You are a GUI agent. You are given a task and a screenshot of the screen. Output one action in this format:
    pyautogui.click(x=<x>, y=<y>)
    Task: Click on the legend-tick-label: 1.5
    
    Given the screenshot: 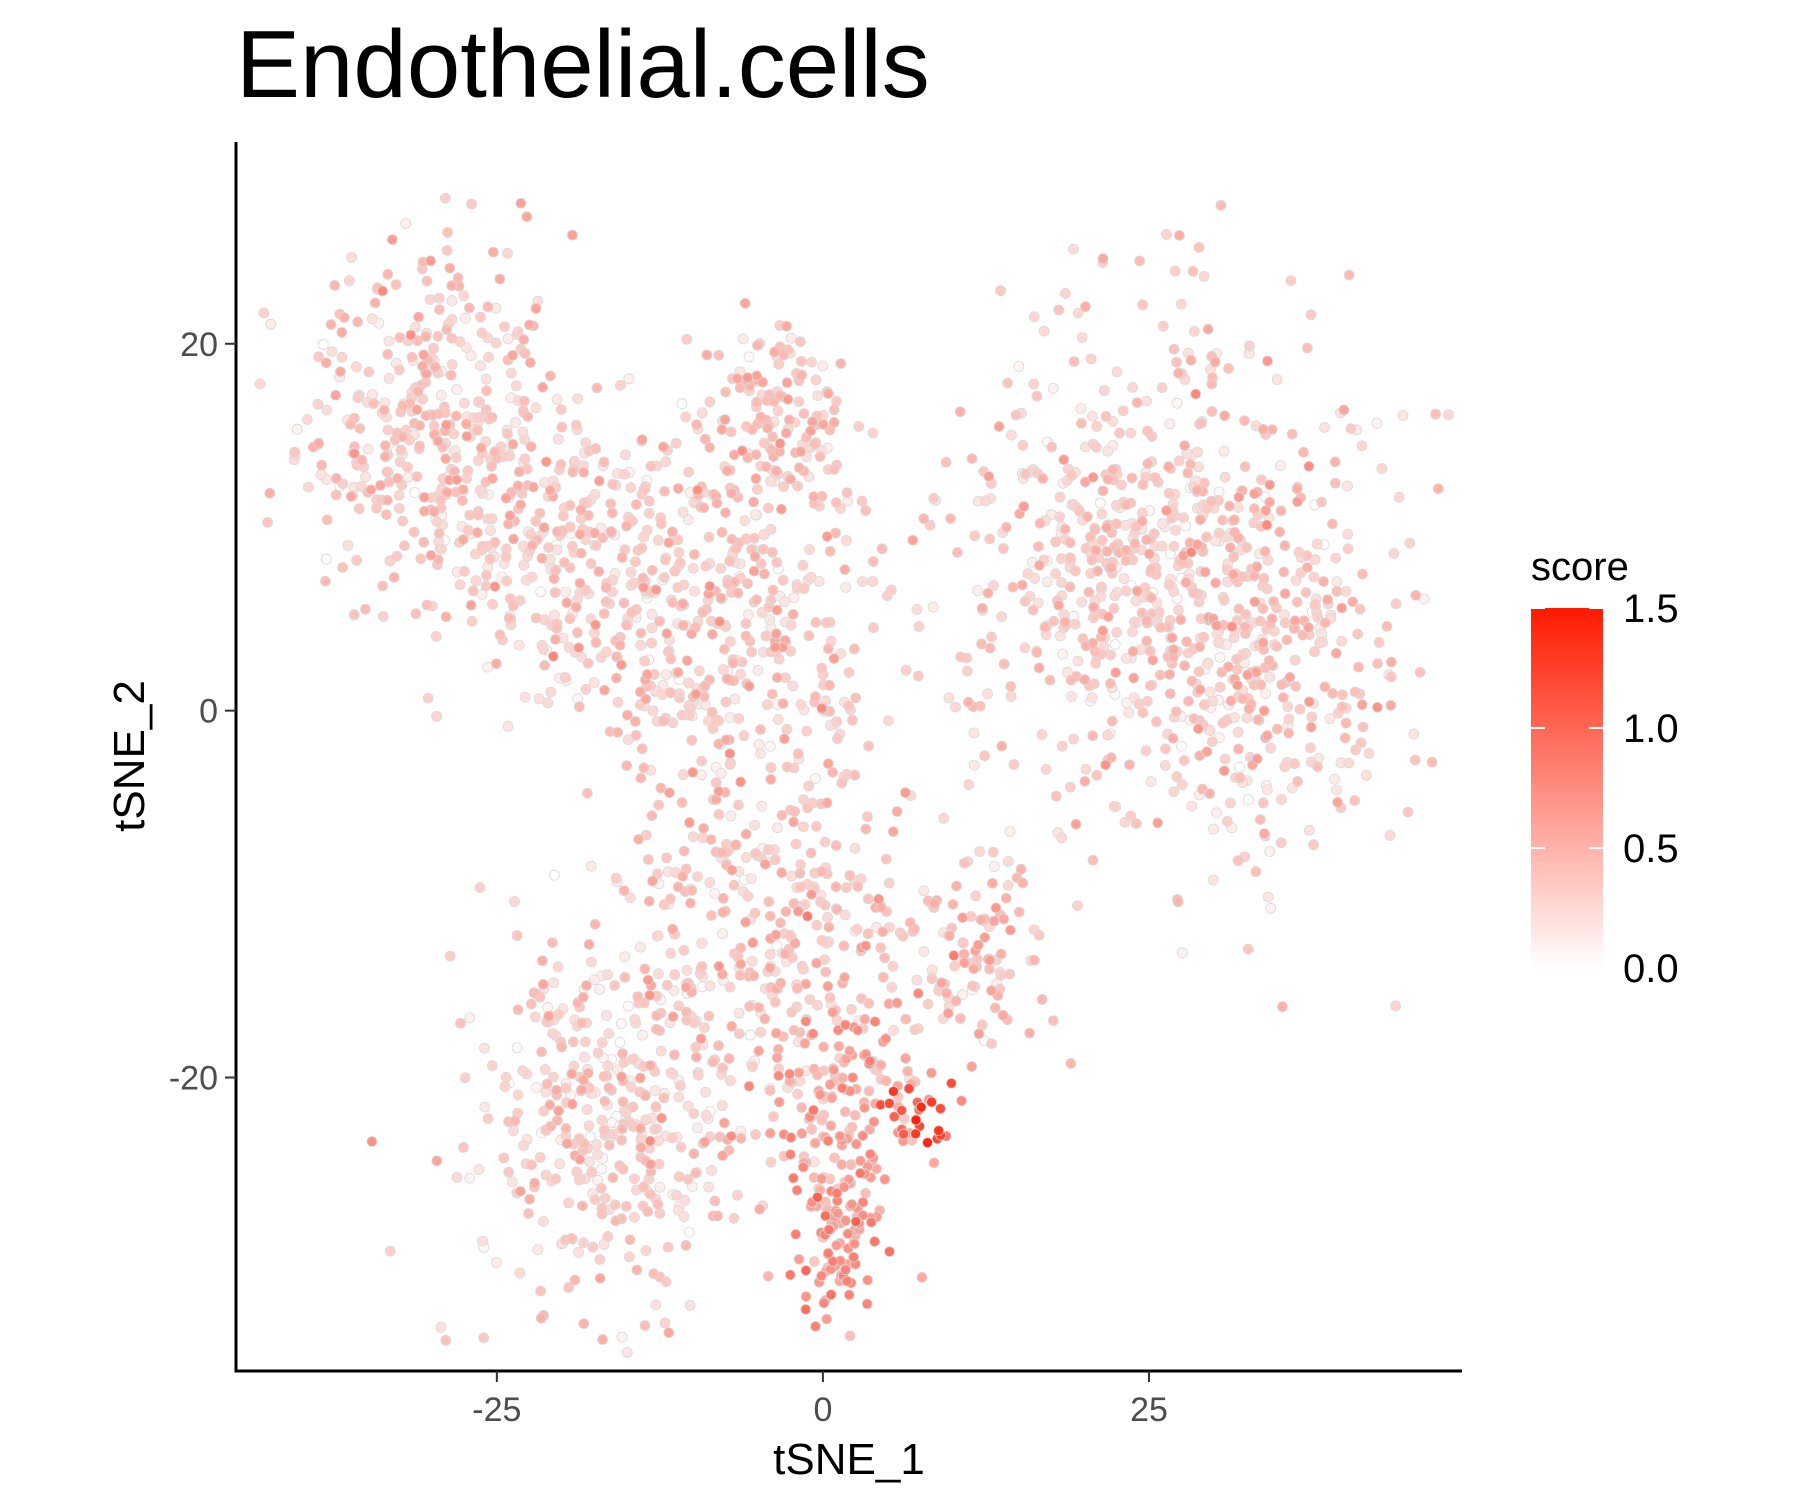 What is the action you would take?
    pyautogui.click(x=1651, y=609)
    